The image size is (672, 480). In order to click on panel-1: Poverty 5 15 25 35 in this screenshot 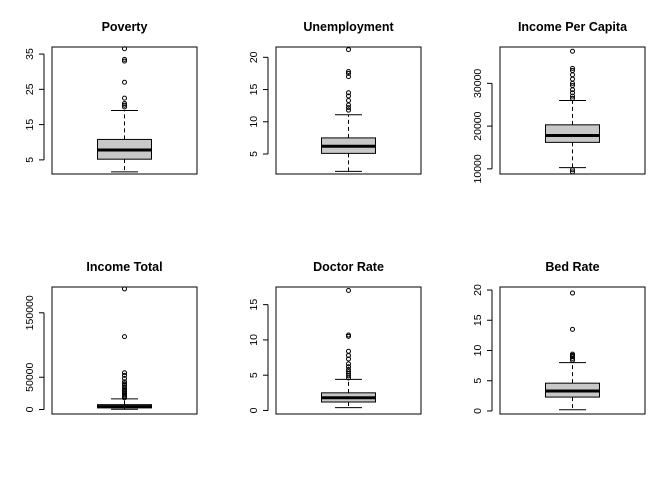, I will do `click(111, 97)`.